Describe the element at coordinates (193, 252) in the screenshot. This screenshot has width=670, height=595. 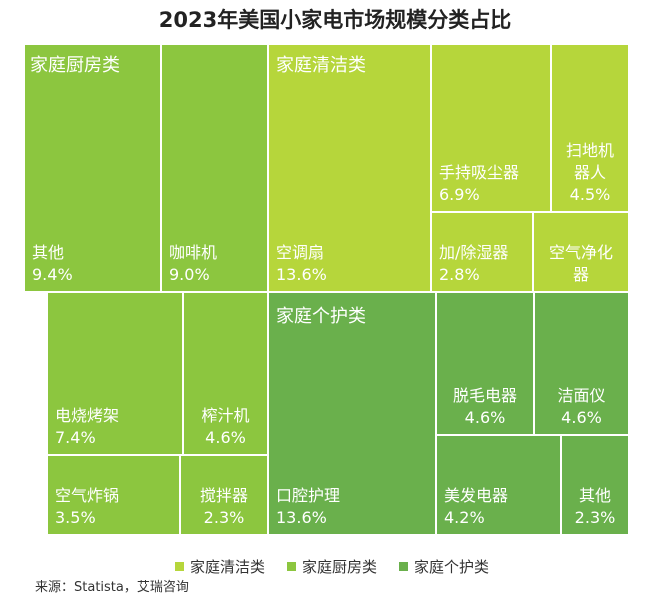
I see `cell-label: 咖啡机` at that location.